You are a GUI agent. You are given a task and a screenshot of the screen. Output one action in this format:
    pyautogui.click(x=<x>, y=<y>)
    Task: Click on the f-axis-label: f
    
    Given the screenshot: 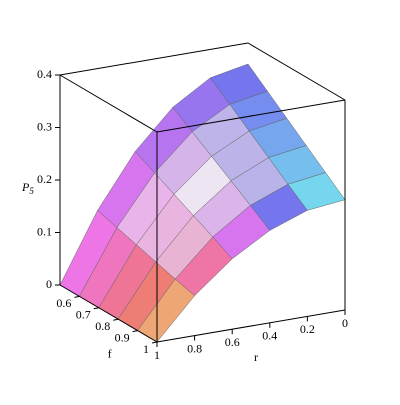 What is the action you would take?
    pyautogui.click(x=110, y=353)
    